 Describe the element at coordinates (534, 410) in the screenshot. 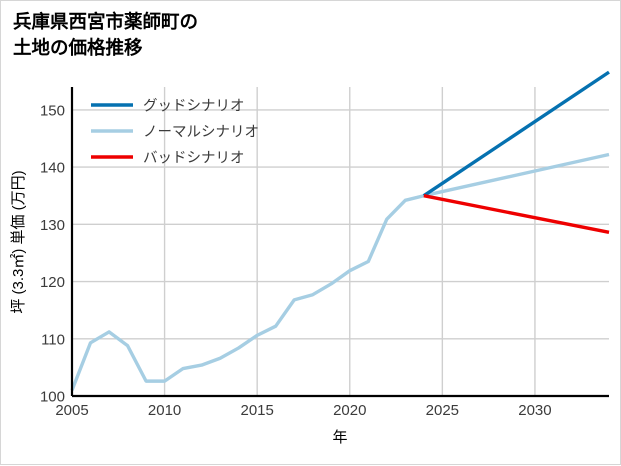

I see `x-tick-label: 2030` at that location.